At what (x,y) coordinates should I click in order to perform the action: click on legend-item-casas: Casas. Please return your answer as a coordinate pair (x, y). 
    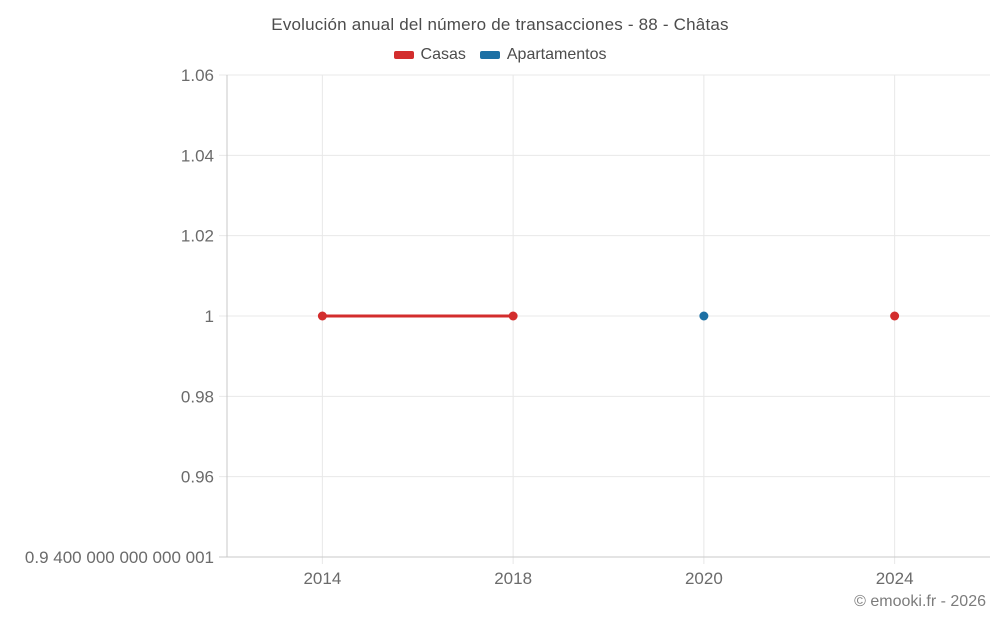
    Looking at the image, I should click on (429, 55).